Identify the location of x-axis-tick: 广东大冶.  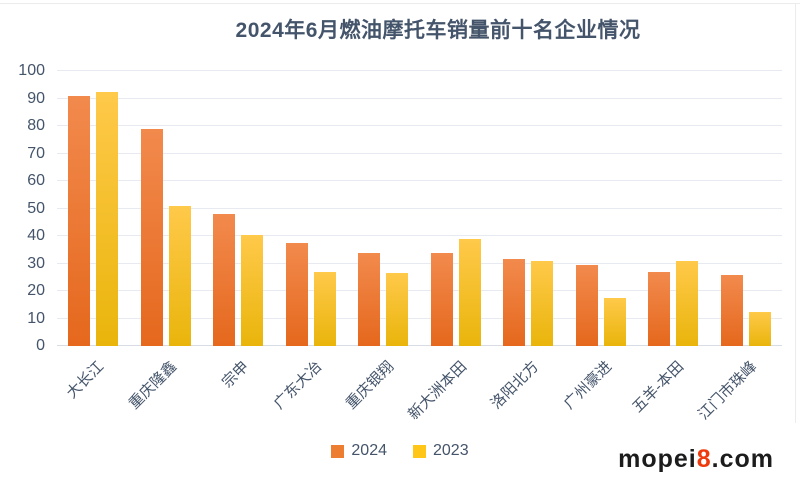
(309, 389).